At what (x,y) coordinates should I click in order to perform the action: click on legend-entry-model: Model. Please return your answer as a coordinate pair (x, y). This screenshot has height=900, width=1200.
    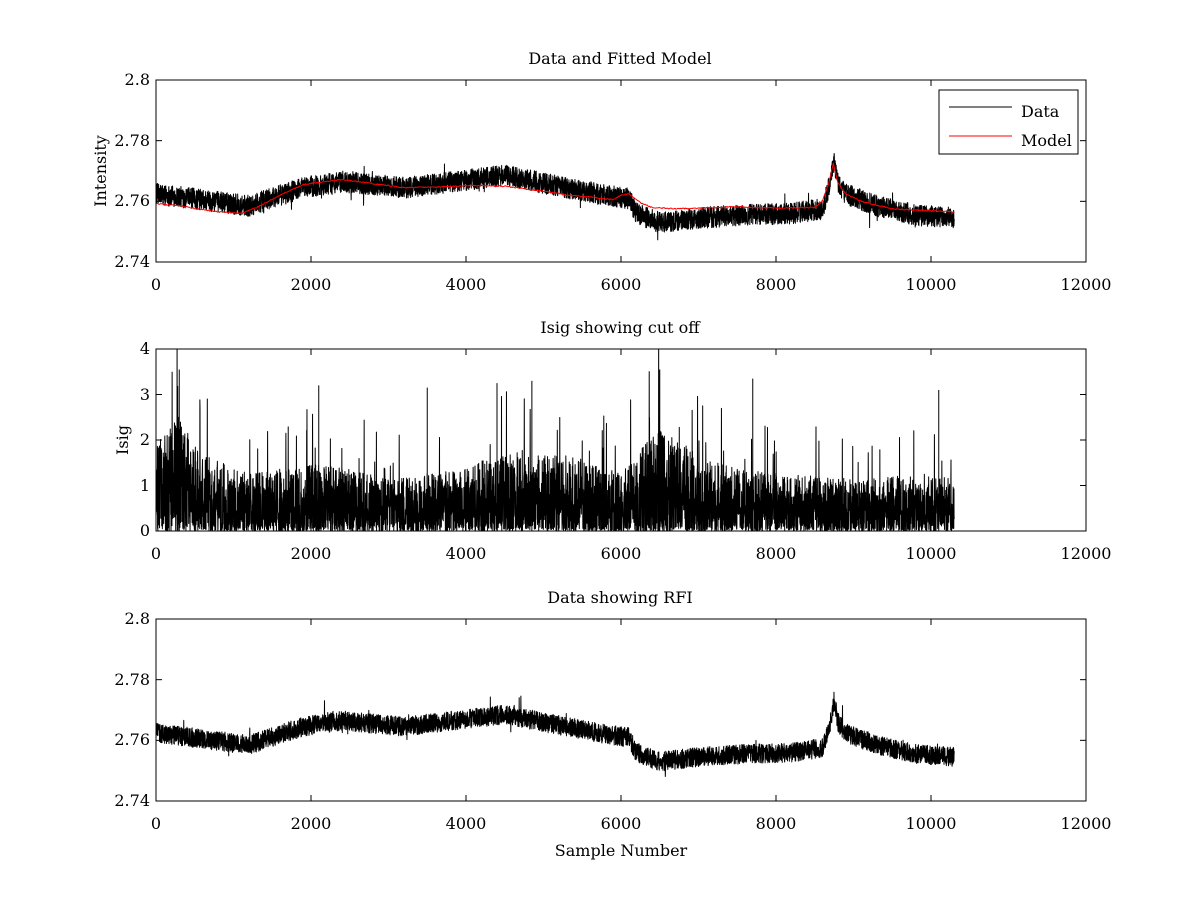
    Looking at the image, I should click on (1046, 140).